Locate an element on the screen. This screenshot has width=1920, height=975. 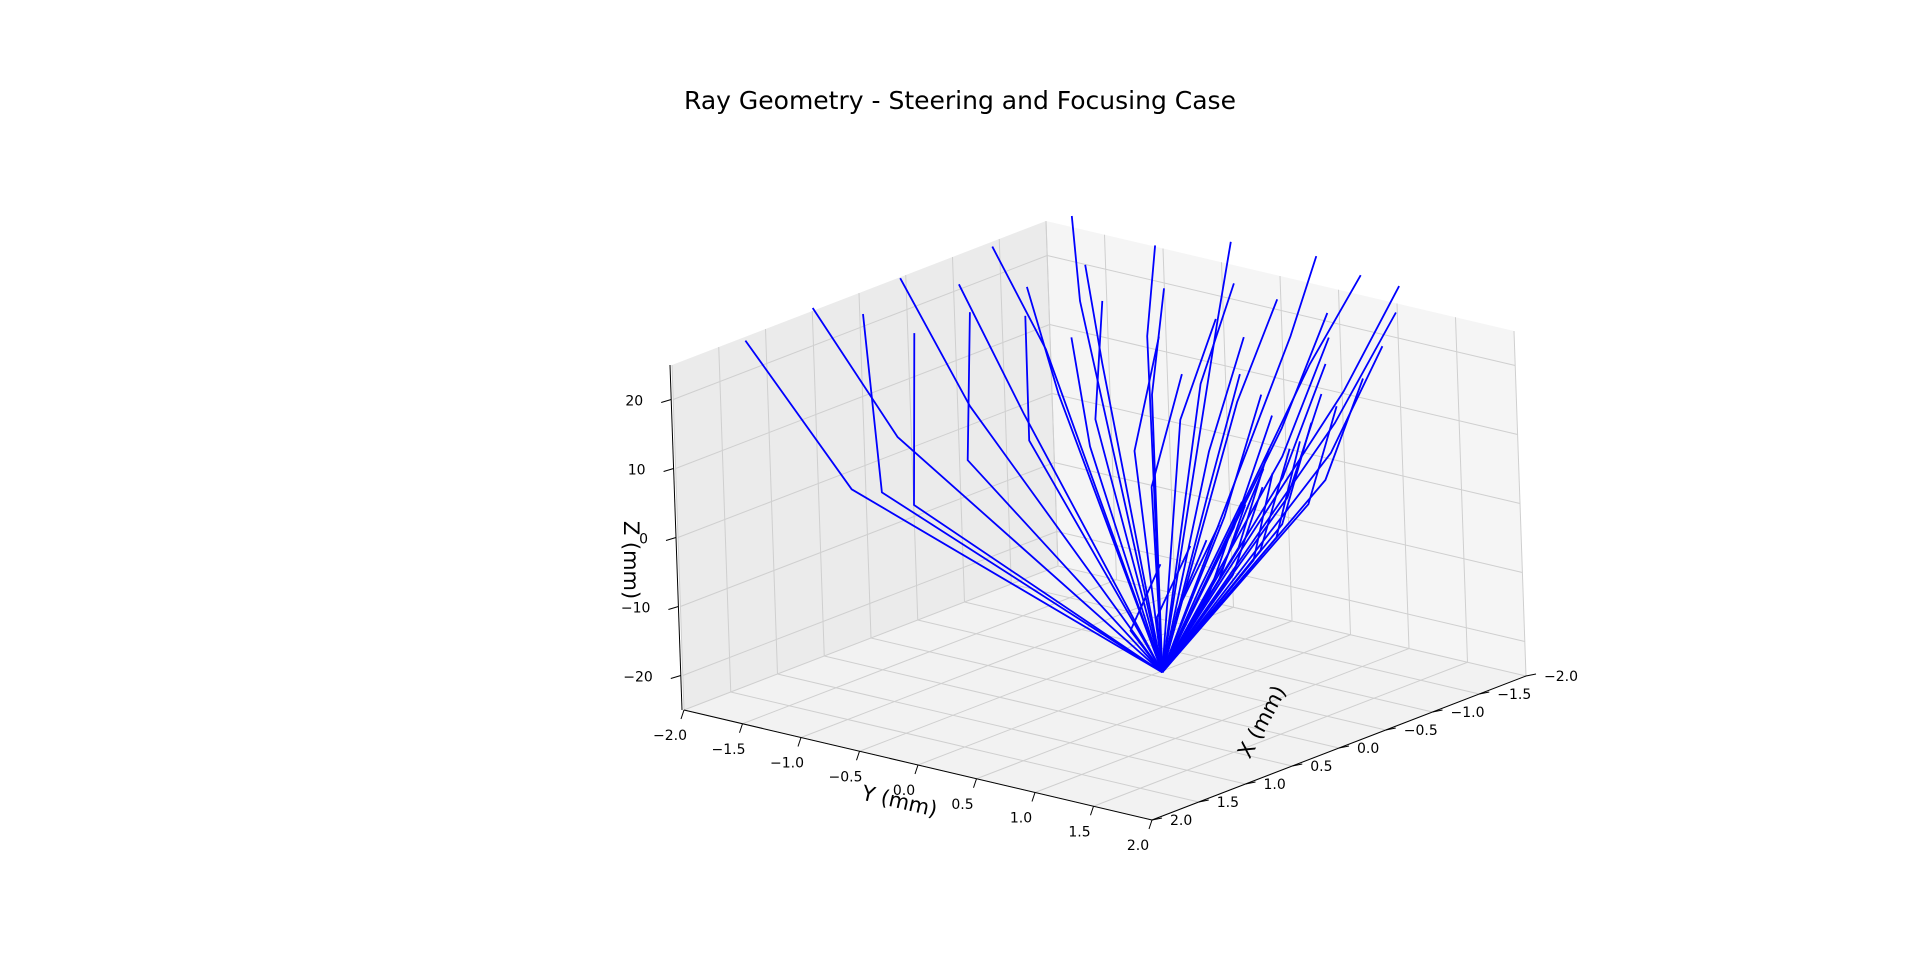
x-tick-label: 0.5 is located at coordinates (1321, 767).